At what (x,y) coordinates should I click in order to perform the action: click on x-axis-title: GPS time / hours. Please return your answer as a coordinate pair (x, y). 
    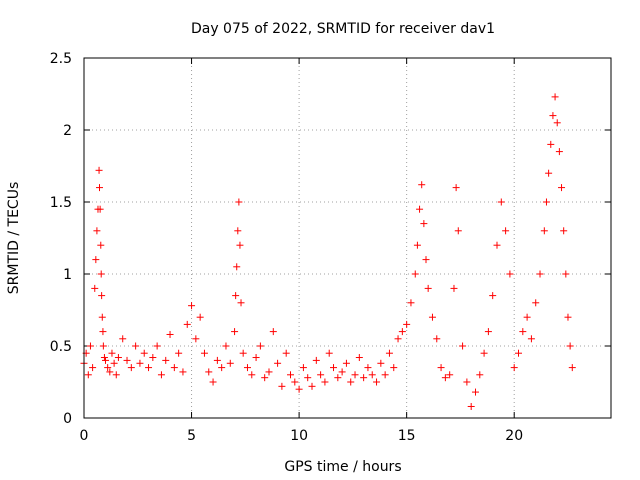
    Looking at the image, I should click on (342, 467).